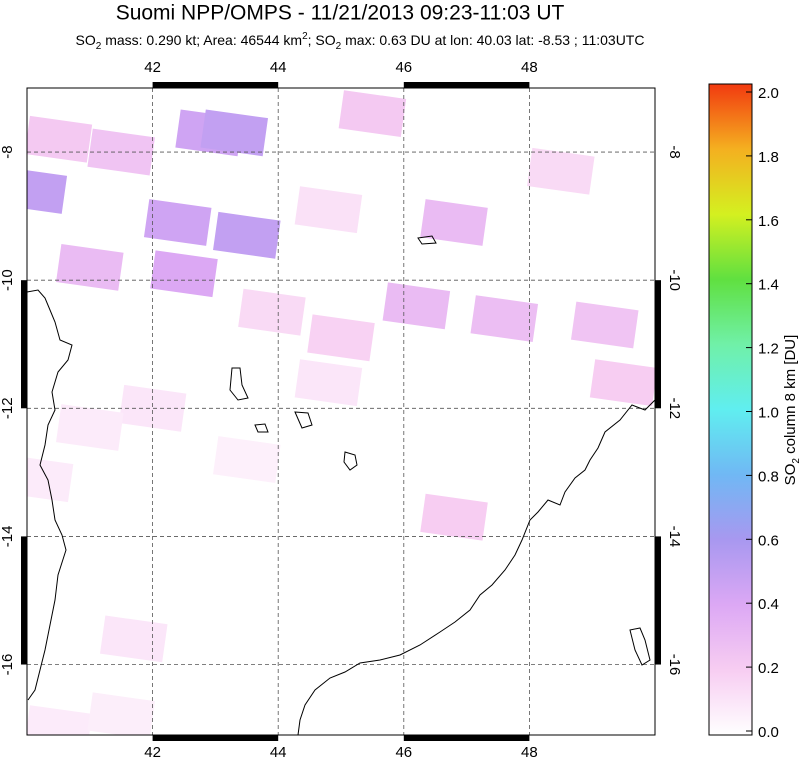 The width and height of the screenshot is (807, 764). Describe the element at coordinates (790, 475) in the screenshot. I see `colorbar-label-part: SO` at that location.